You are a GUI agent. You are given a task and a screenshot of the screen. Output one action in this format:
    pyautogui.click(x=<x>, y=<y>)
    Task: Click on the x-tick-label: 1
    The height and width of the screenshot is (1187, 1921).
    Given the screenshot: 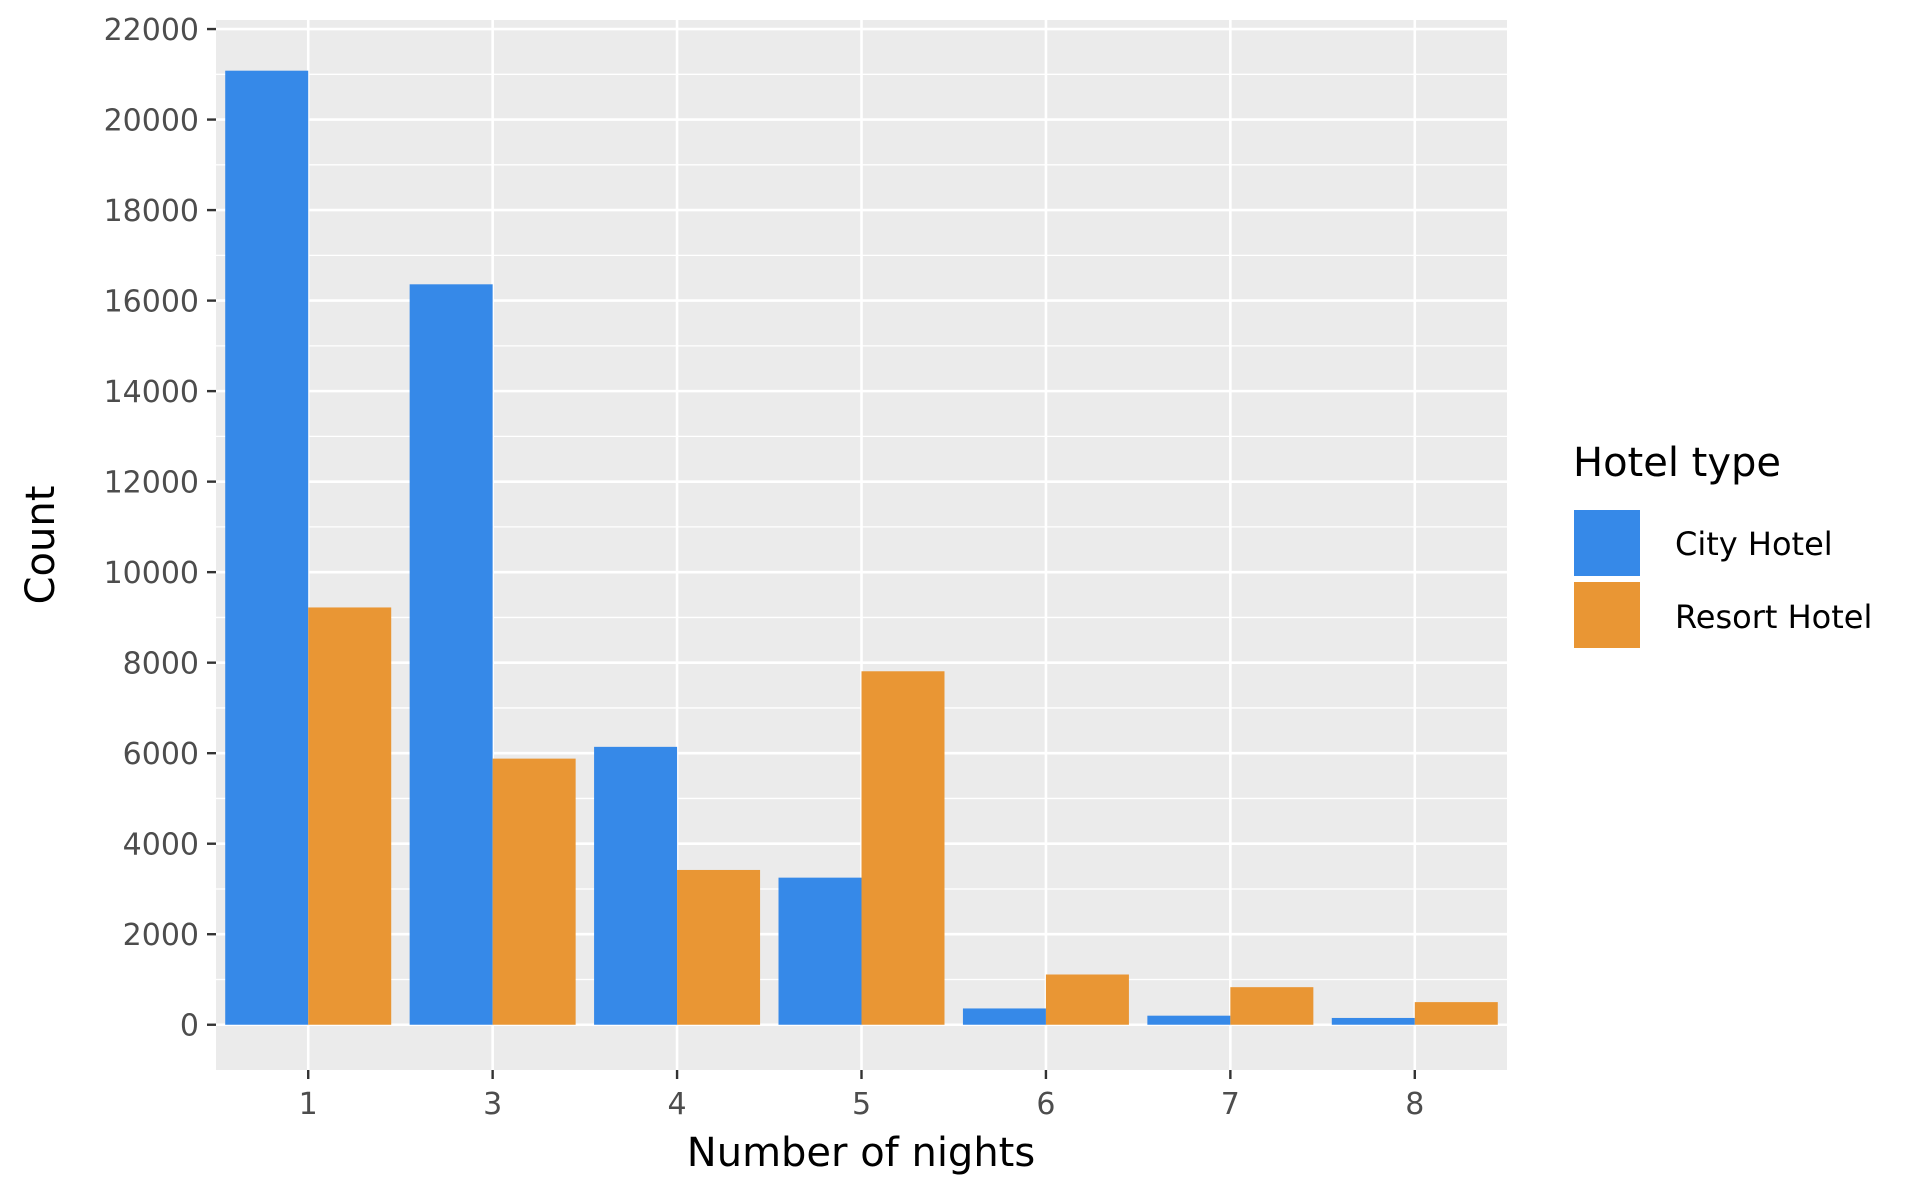 What is the action you would take?
    pyautogui.click(x=308, y=1104)
    